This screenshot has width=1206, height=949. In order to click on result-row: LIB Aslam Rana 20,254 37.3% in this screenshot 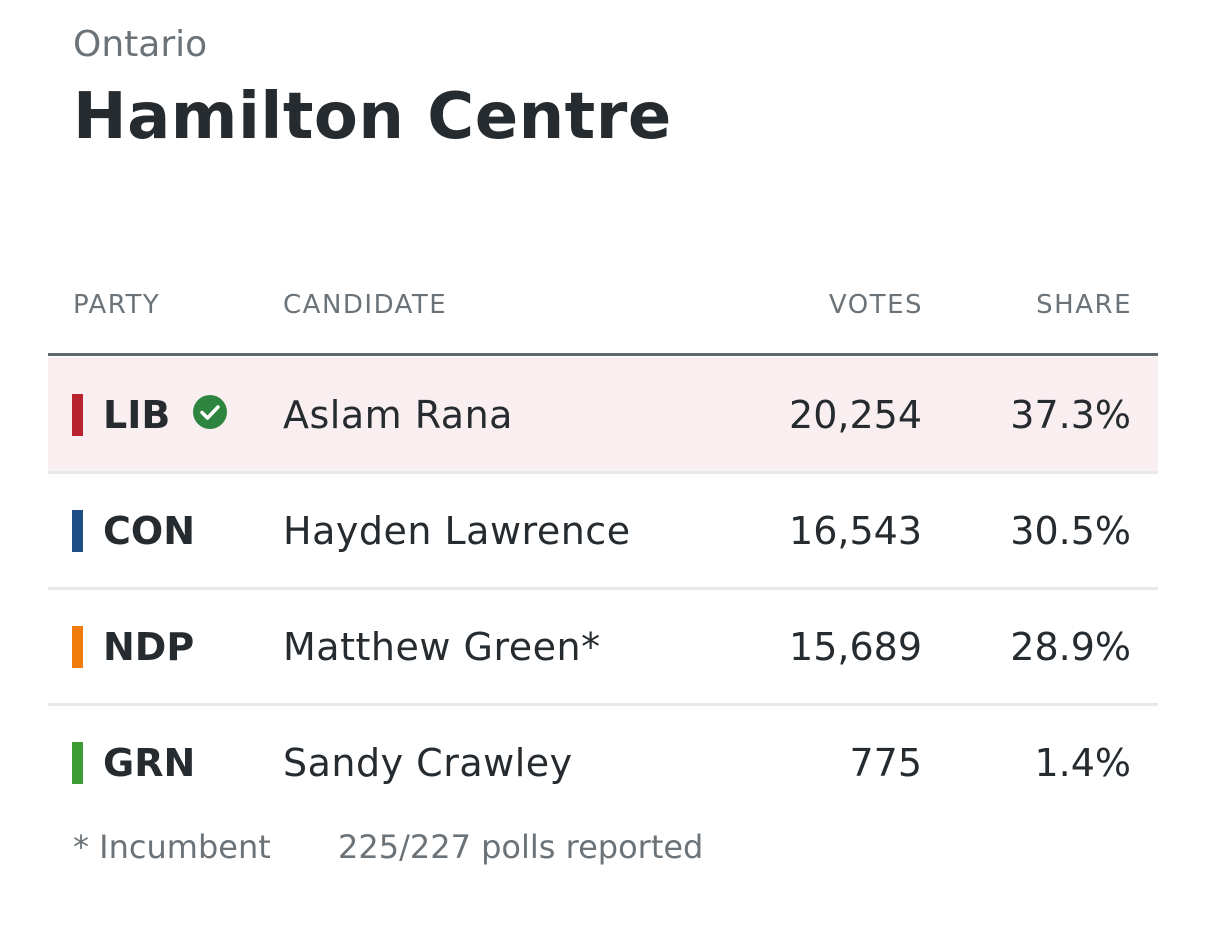, I will do `click(603, 415)`.